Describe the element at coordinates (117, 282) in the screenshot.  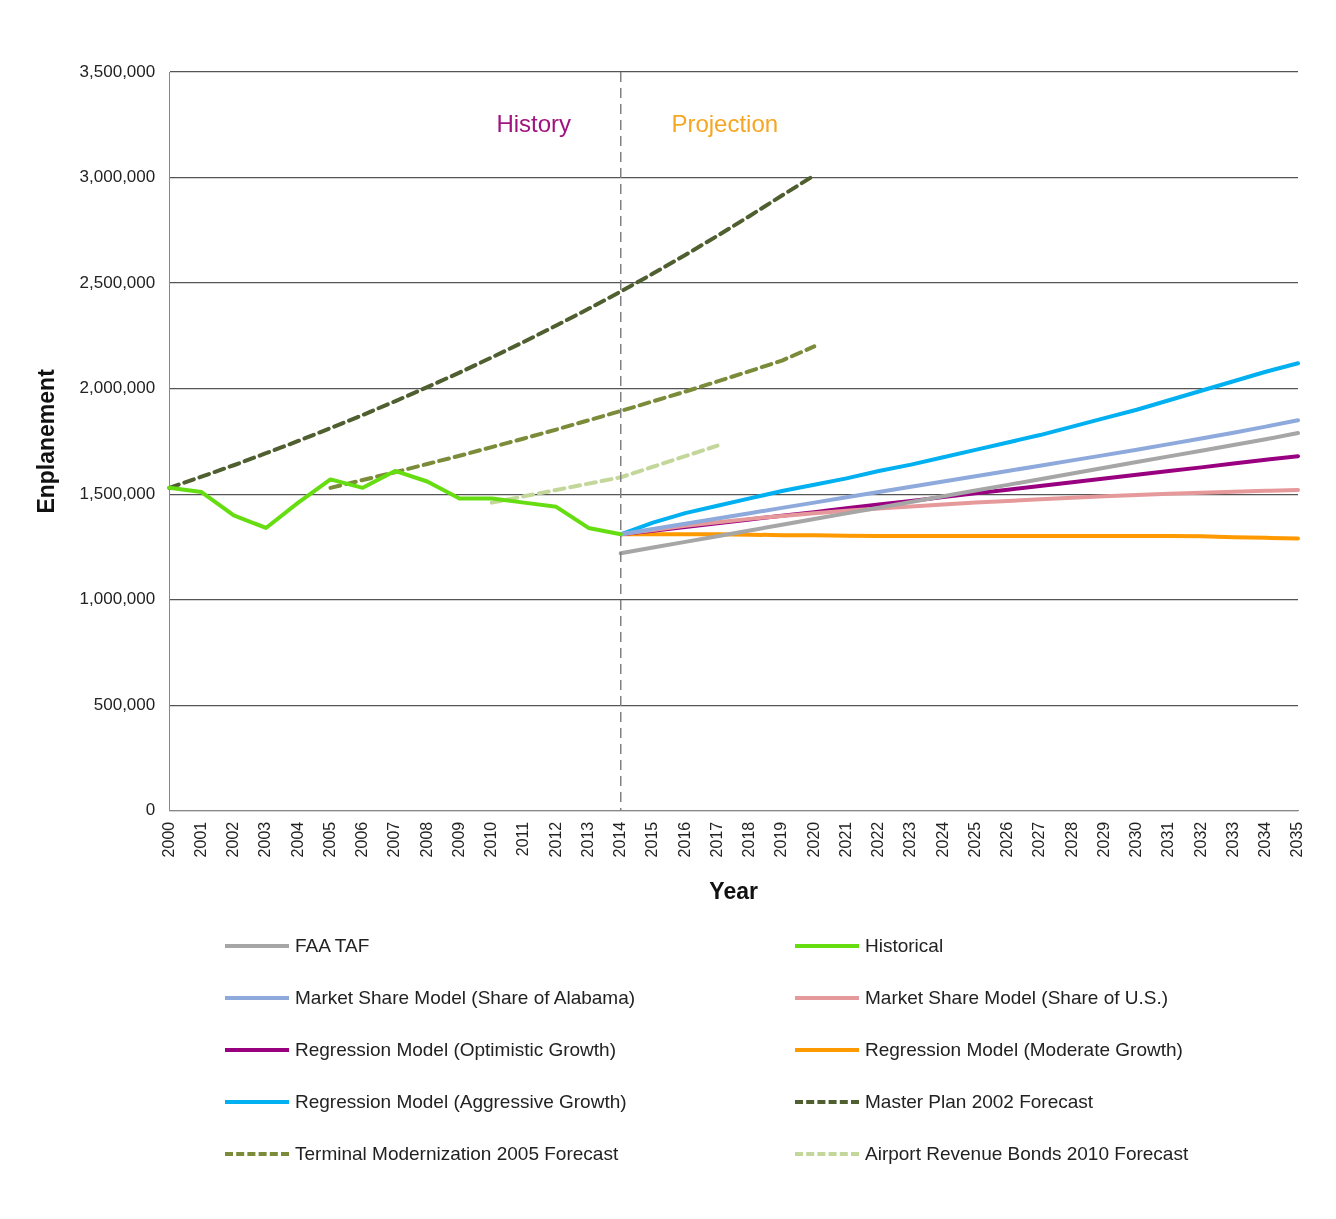
I see `y-tick-label: 2,500,000` at that location.